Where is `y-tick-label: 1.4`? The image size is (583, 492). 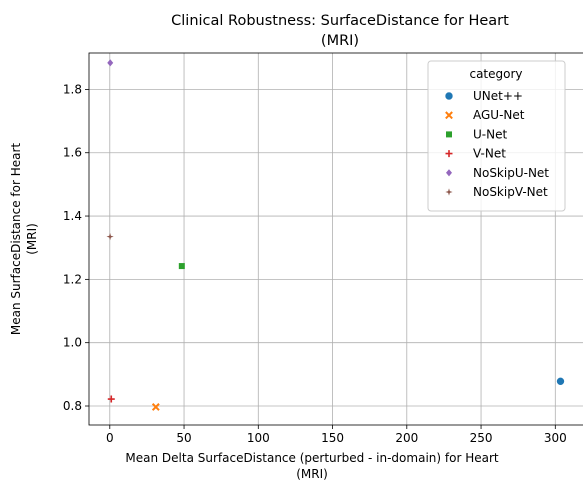 y-tick-label: 1.4 is located at coordinates (72, 216).